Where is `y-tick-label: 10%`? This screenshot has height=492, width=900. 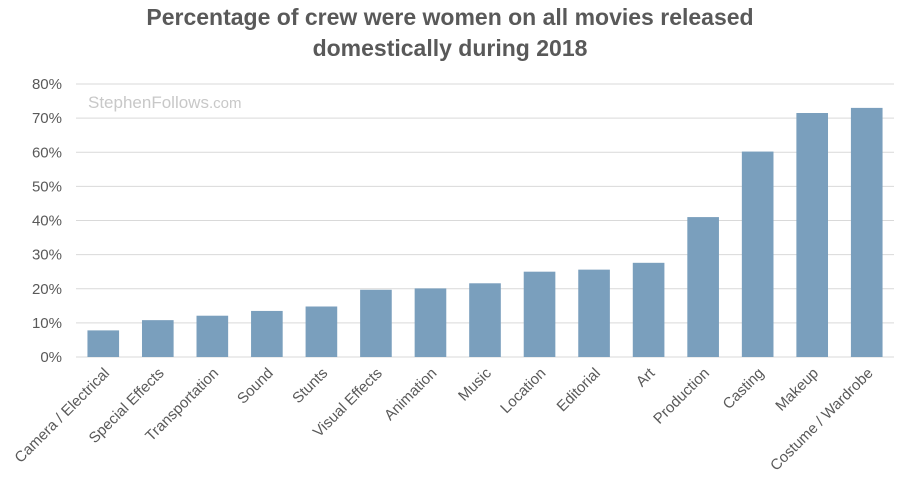
y-tick-label: 10% is located at coordinates (47, 323).